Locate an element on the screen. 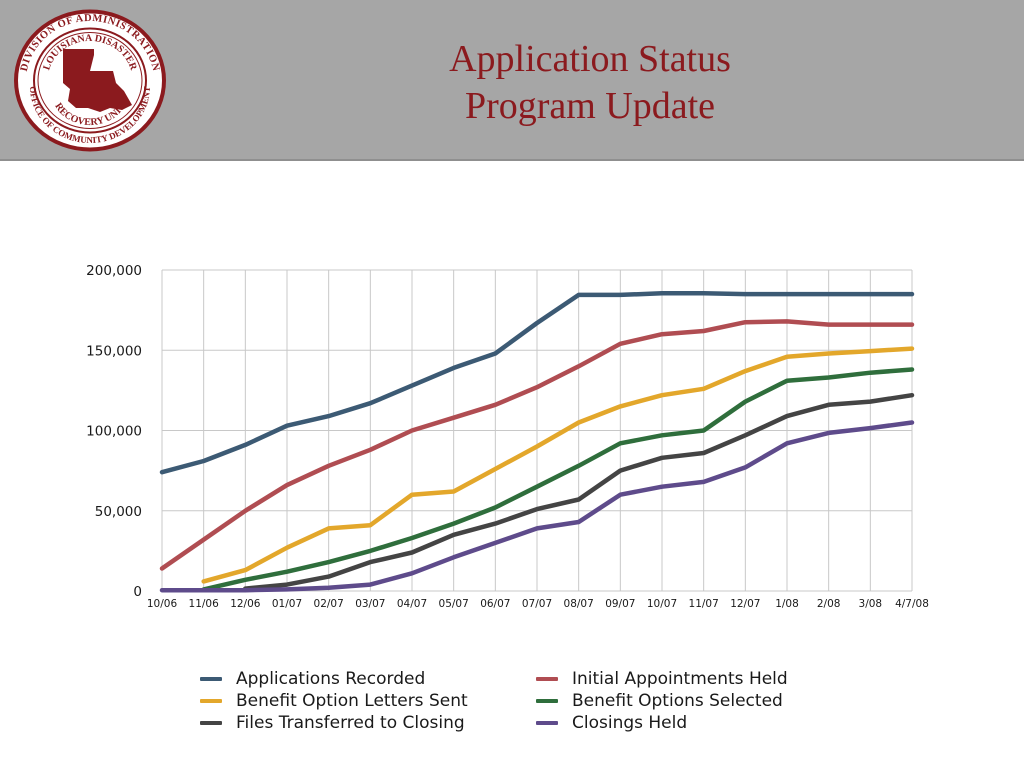 The image size is (1024, 768). x-tick-label: 1/08 is located at coordinates (787, 604).